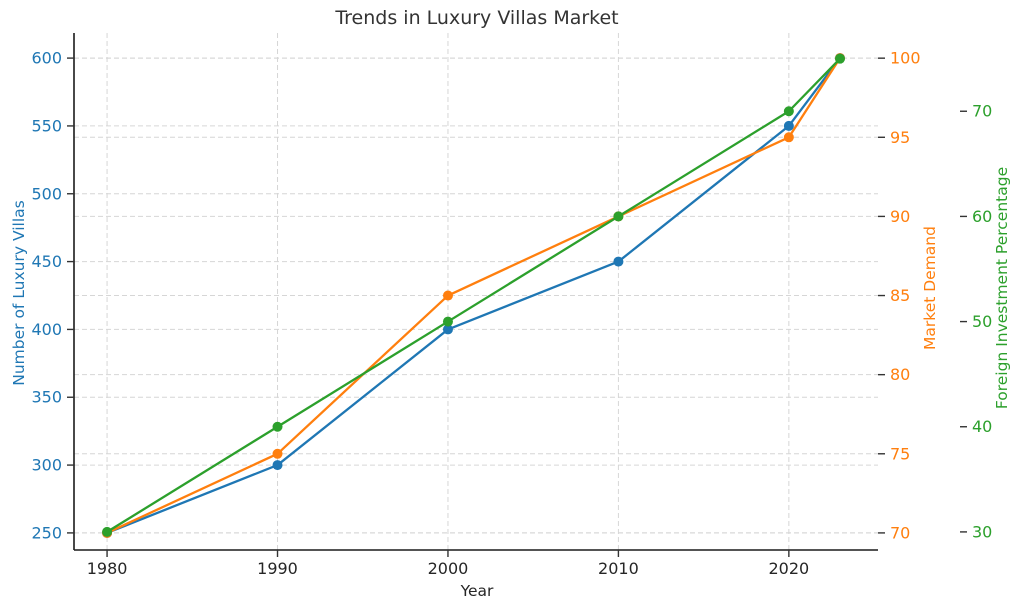  I want to click on y-tick-label: 60, so click(982, 216).